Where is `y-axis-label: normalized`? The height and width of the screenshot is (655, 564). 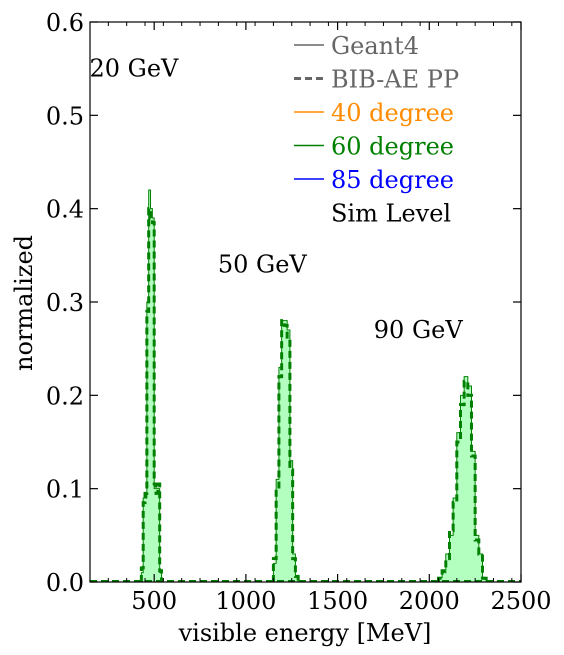
y-axis-label: normalized is located at coordinates (24, 303).